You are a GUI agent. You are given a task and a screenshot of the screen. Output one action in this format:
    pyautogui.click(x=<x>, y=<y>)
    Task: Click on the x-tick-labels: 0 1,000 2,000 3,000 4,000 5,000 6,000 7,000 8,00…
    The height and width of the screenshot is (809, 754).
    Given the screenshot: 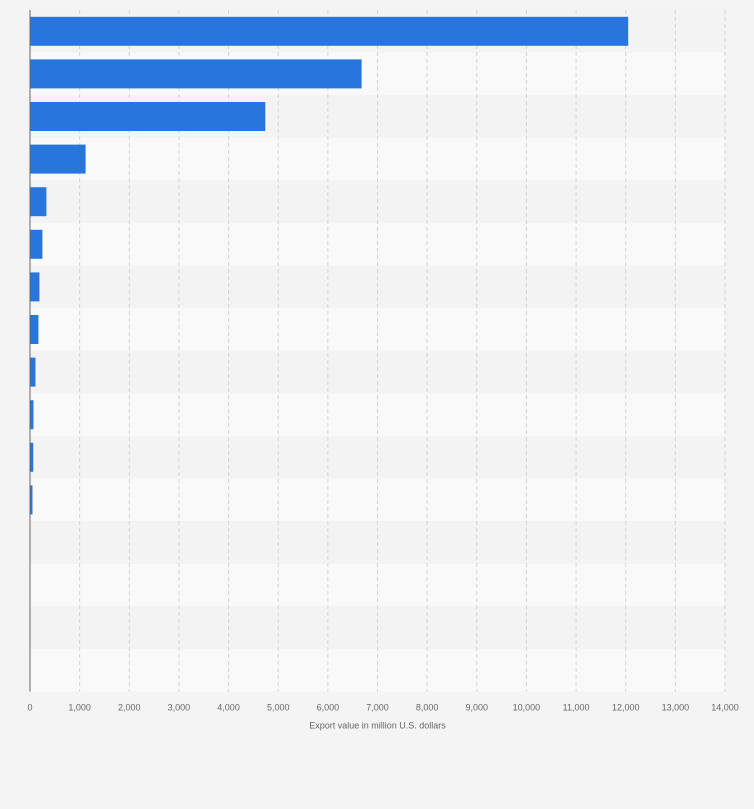 What is the action you would take?
    pyautogui.click(x=382, y=708)
    